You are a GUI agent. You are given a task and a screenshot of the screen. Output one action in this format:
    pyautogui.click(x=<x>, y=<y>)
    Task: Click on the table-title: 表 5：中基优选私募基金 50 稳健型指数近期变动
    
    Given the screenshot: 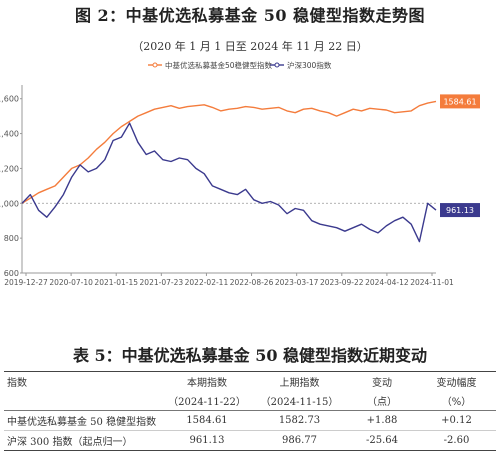 What is the action you would take?
    pyautogui.click(x=250, y=355)
    